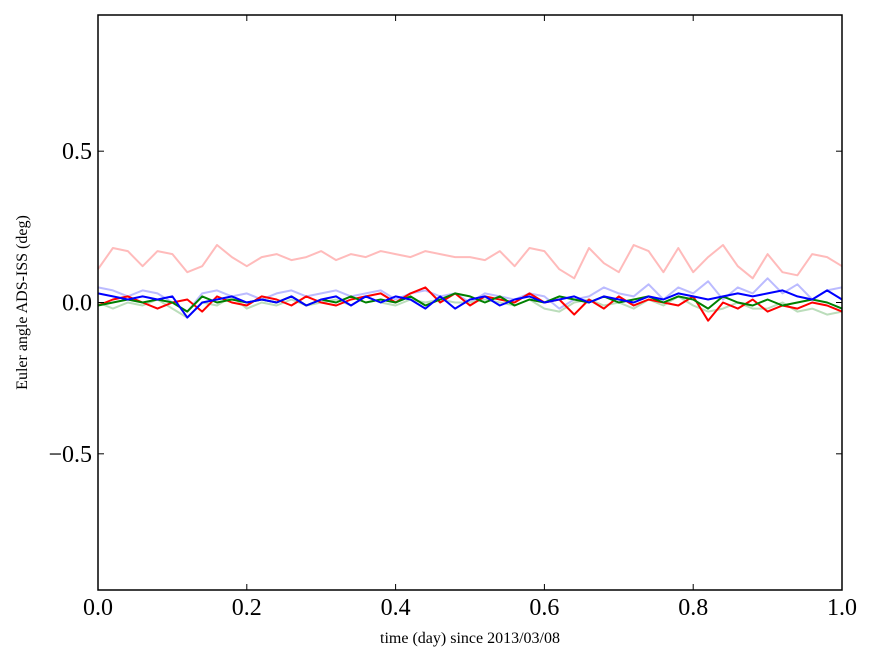 The height and width of the screenshot is (662, 875). Describe the element at coordinates (396, 608) in the screenshot. I see `x-tick-label: 0.4` at that location.